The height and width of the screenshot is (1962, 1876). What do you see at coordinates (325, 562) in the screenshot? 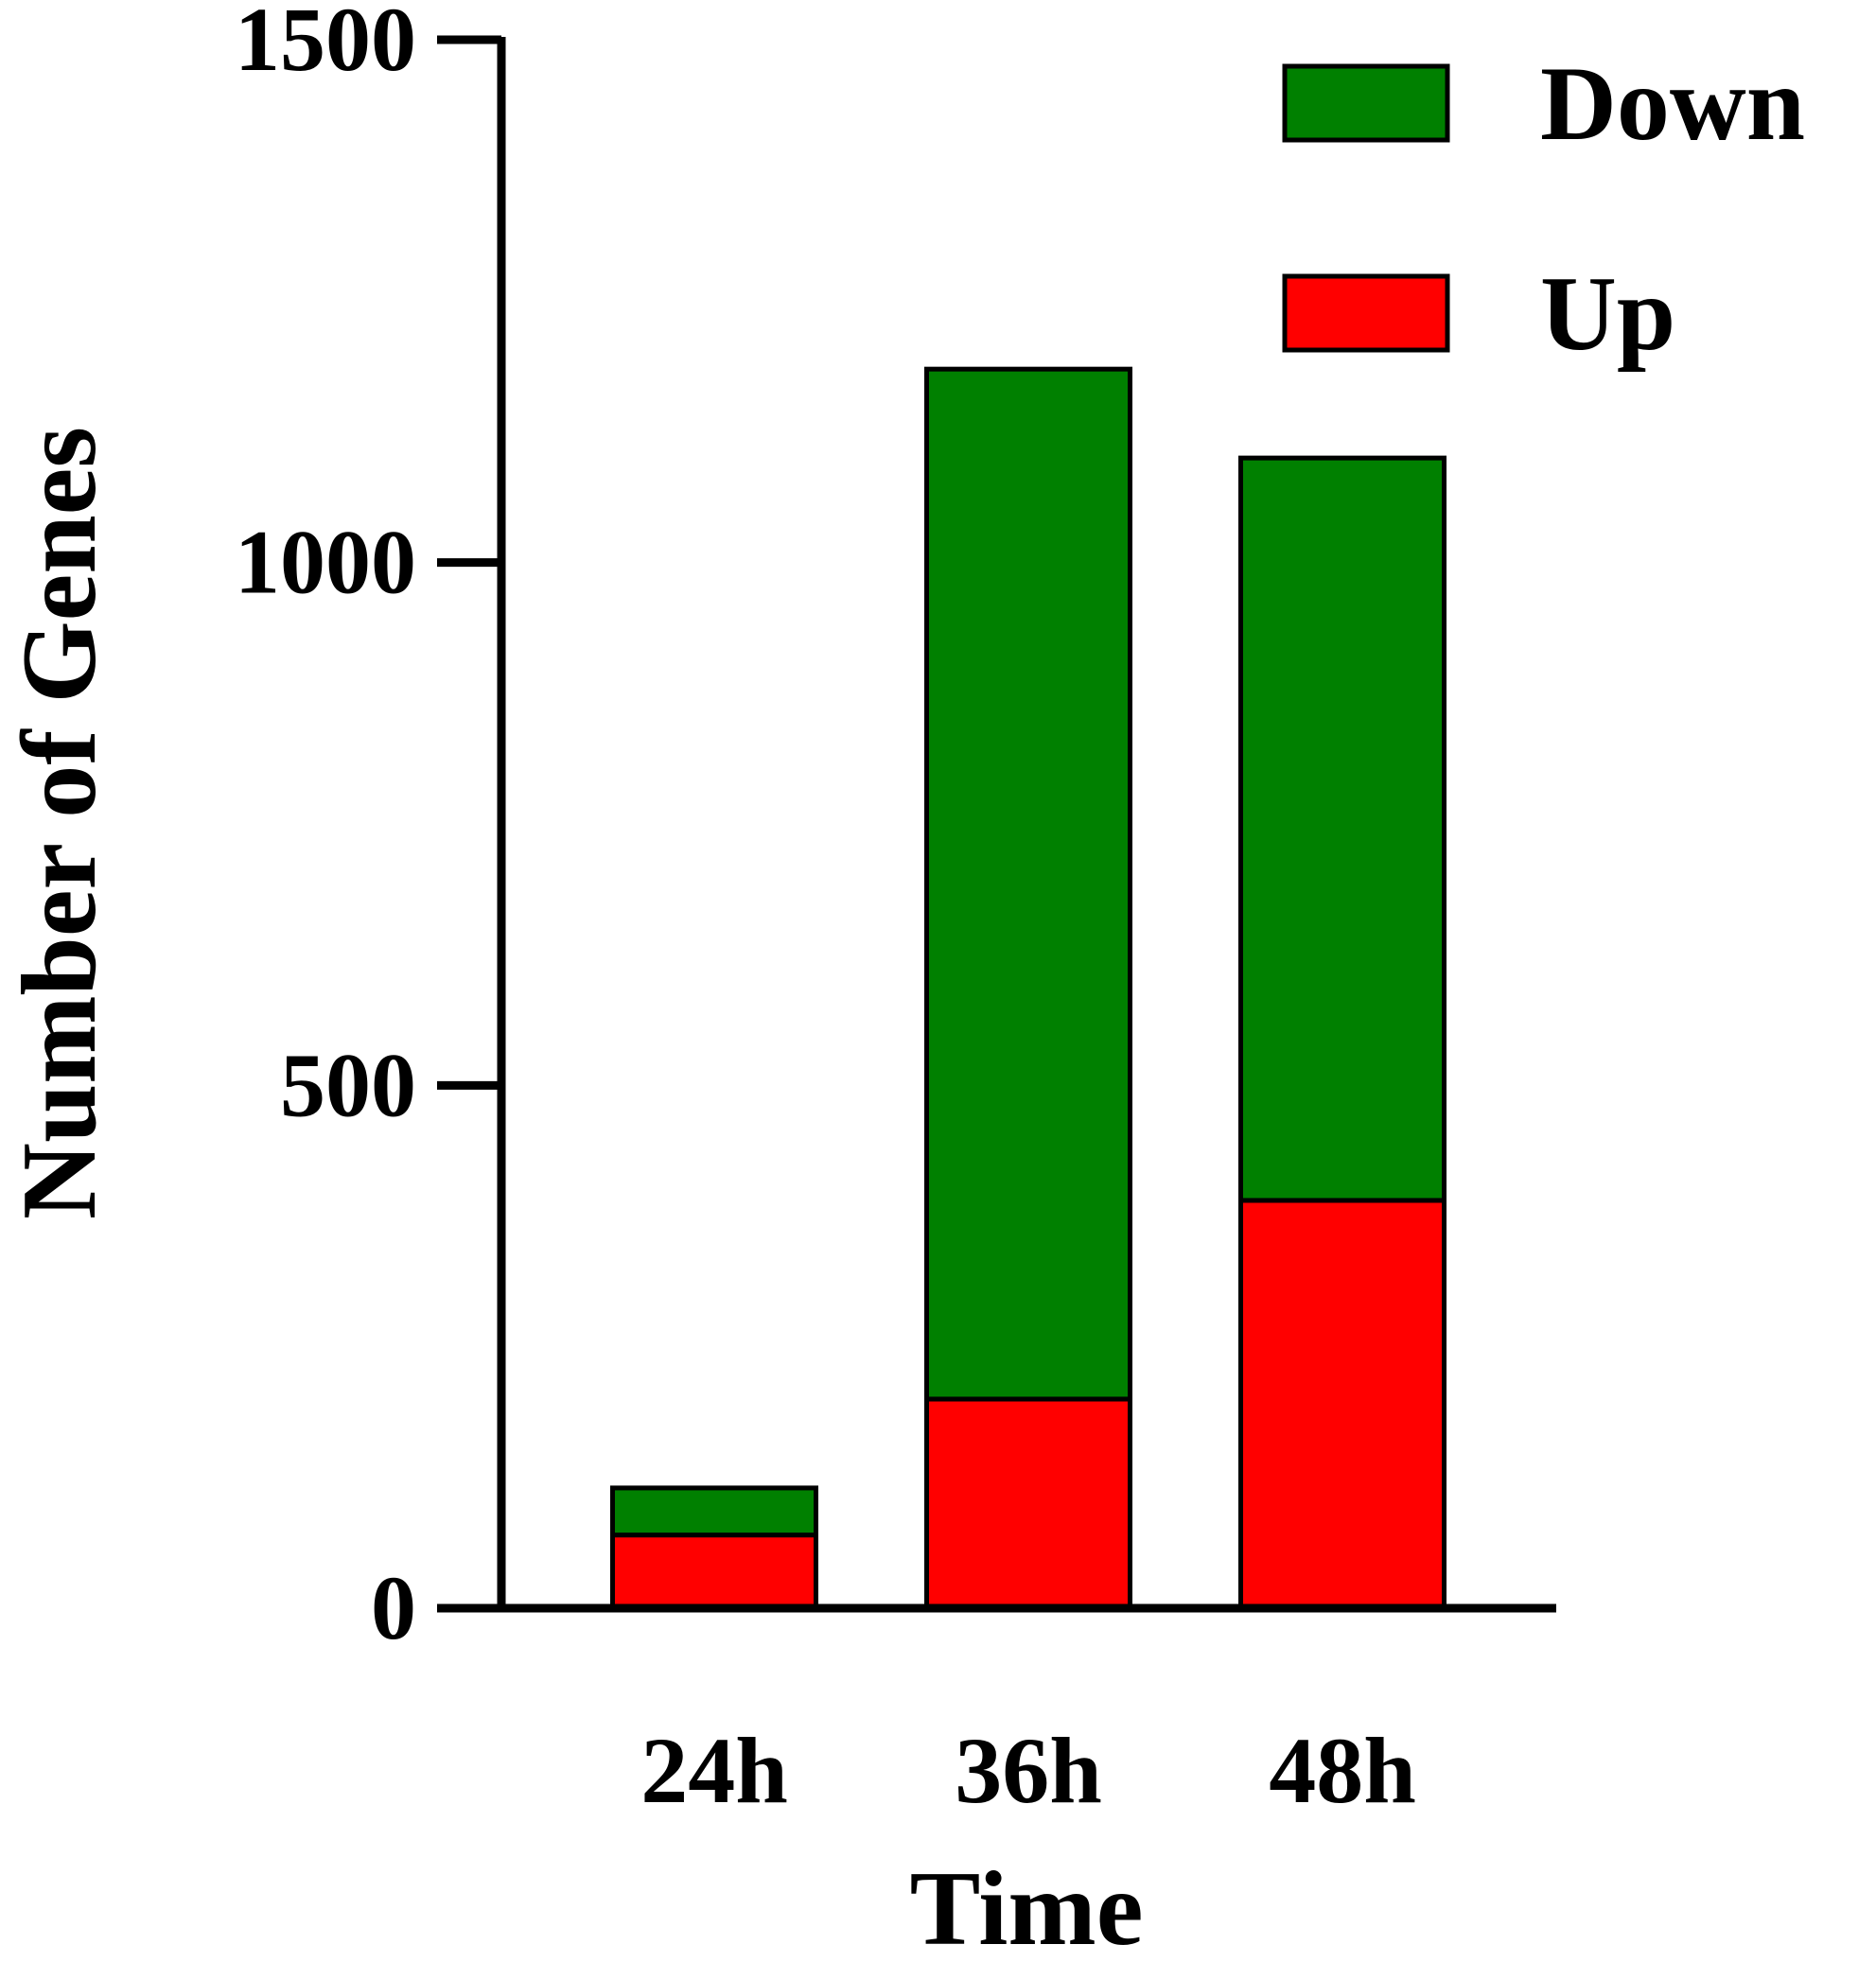
I see `y-tick-label: 1000` at bounding box center [325, 562].